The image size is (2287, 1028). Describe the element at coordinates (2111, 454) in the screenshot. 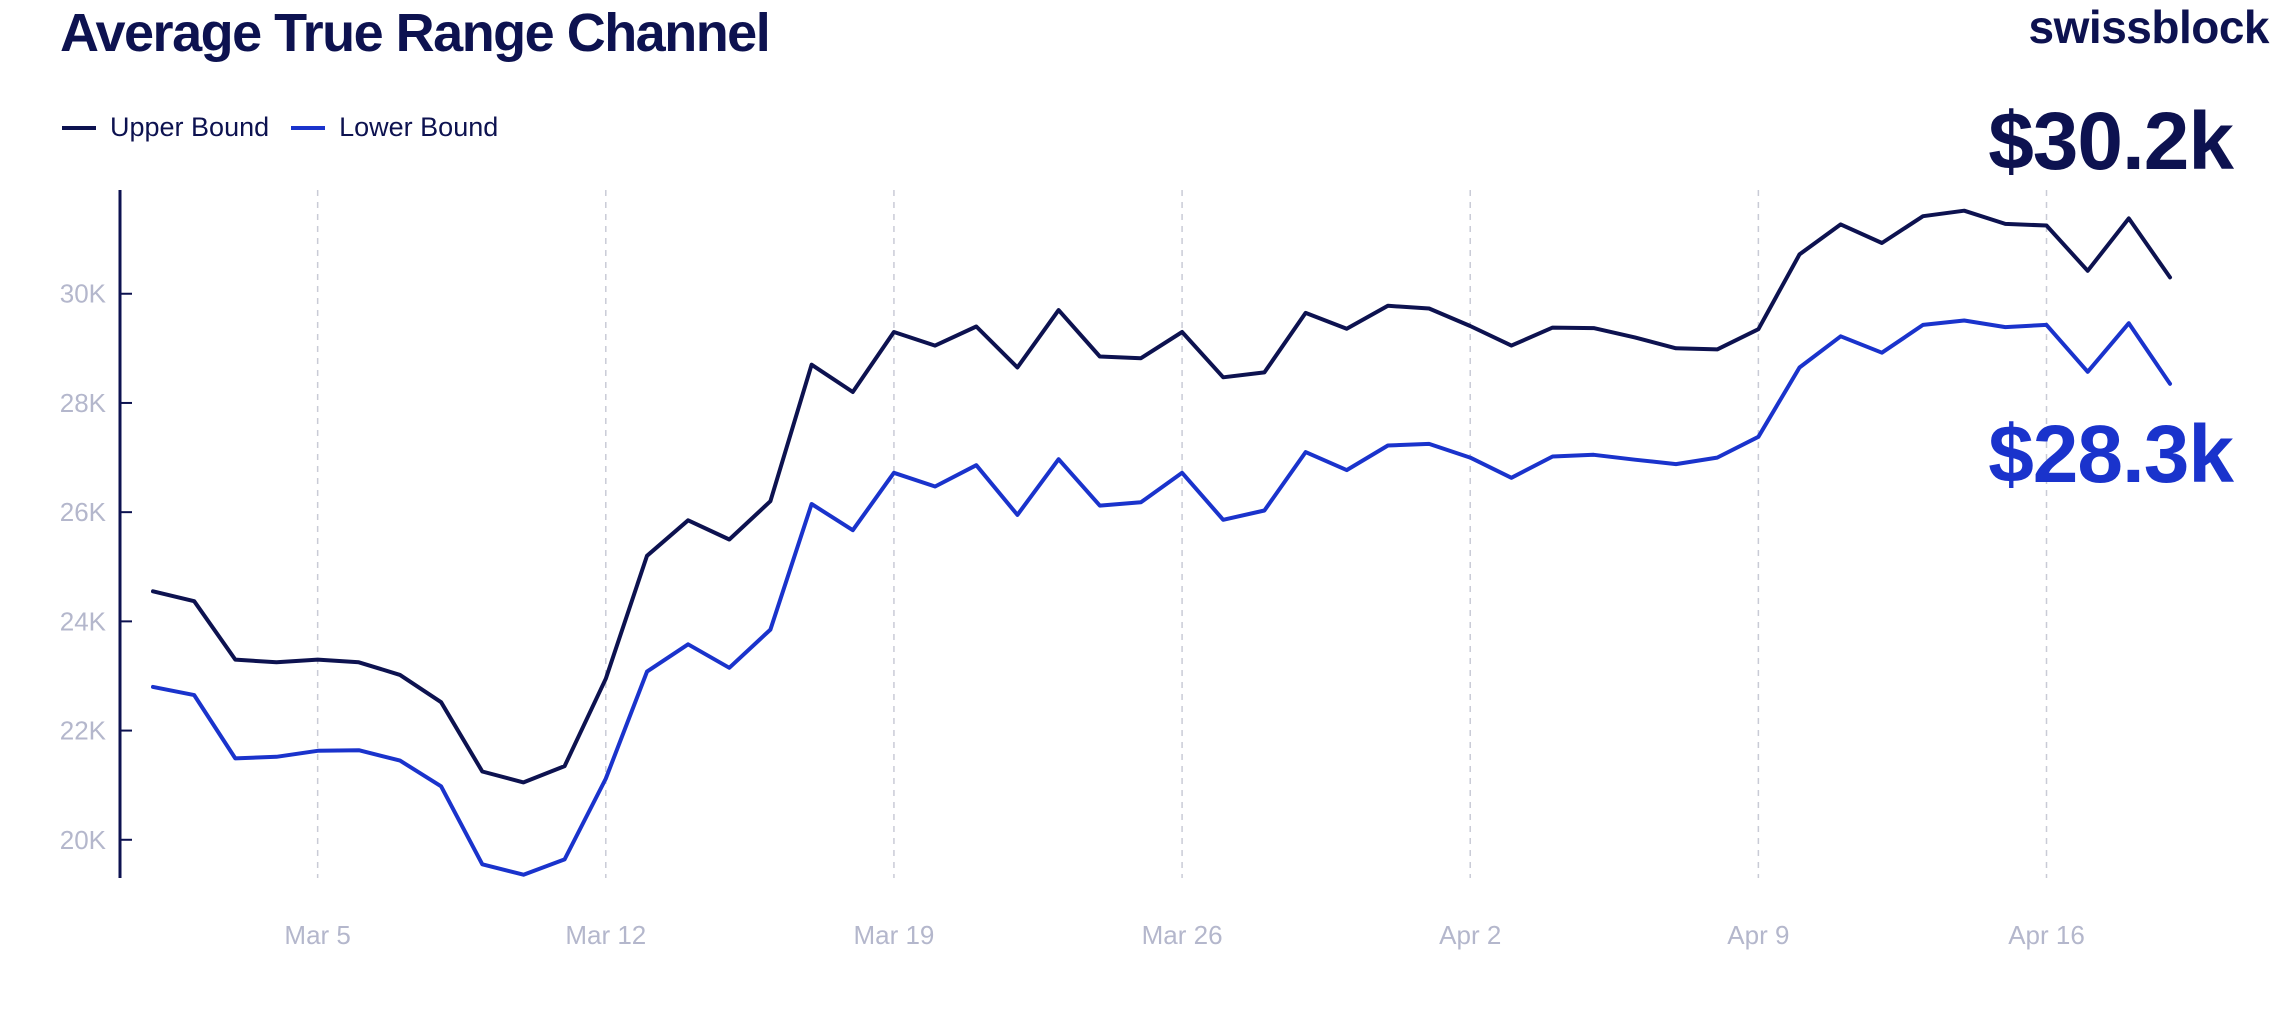

I see `lower-bound-callout: $28.3k` at that location.